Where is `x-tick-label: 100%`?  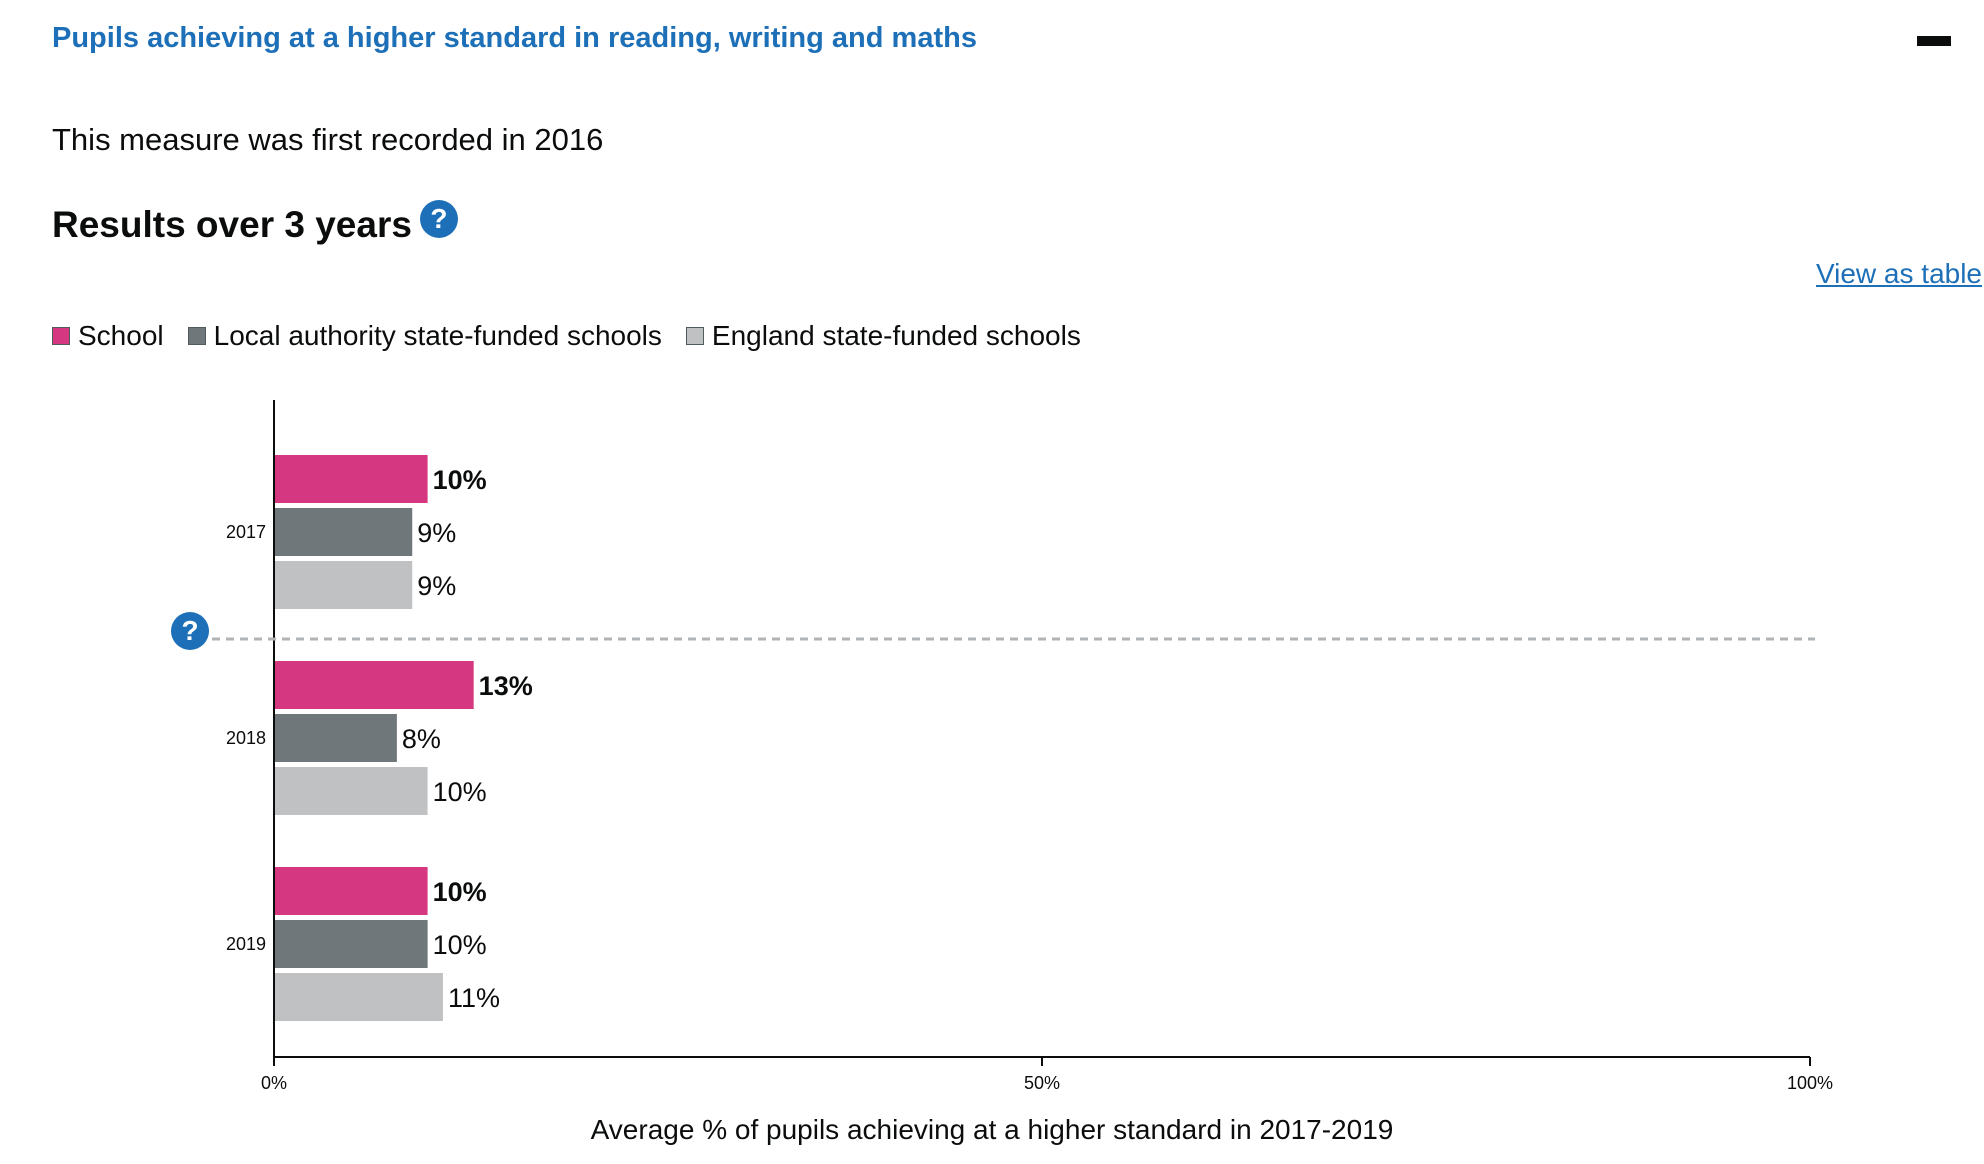
x-tick-label: 100% is located at coordinates (1810, 1083).